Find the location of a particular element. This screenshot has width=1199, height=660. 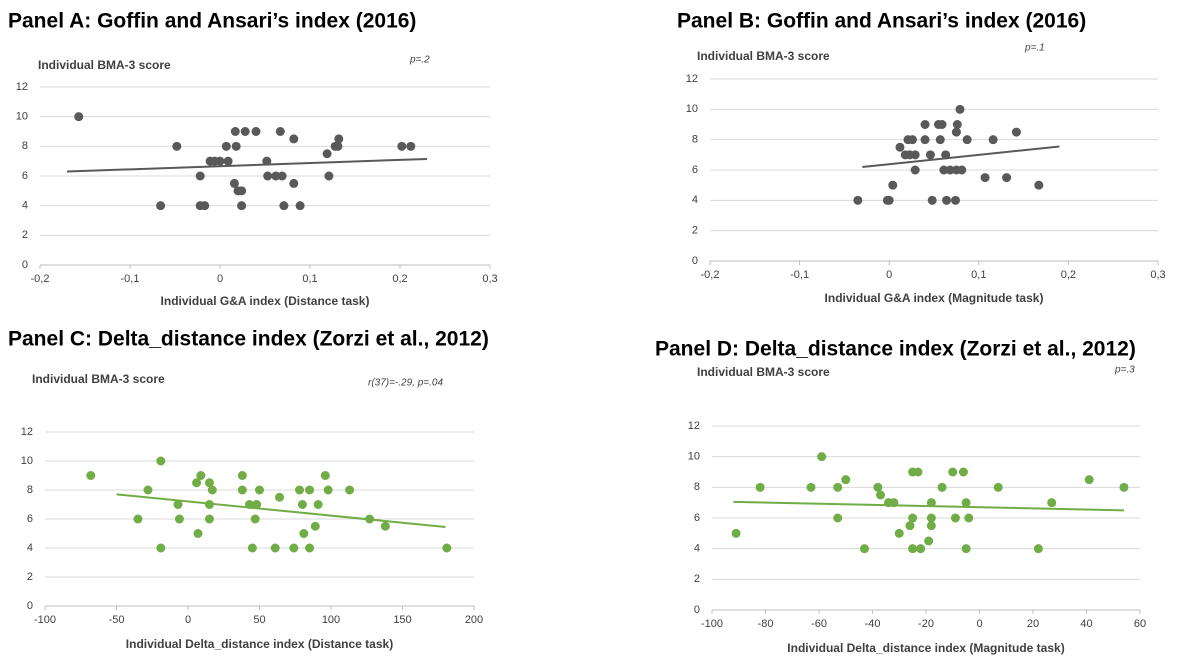

x-tick-label: 150 is located at coordinates (402, 620).